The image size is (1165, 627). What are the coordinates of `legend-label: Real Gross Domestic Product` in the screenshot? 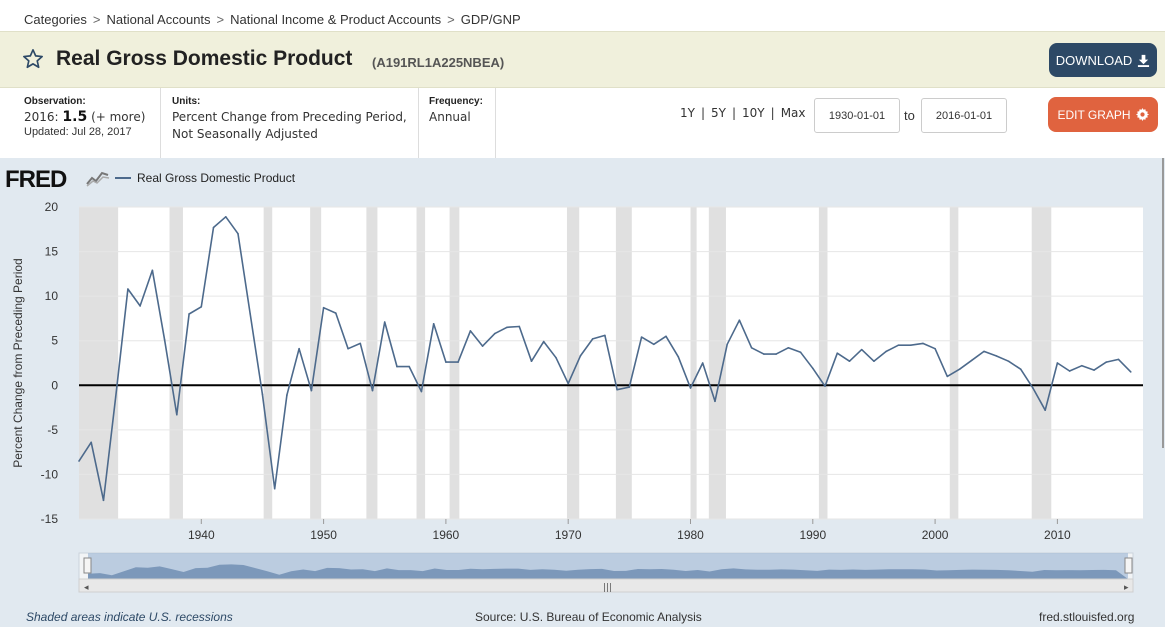 It's located at (216, 178).